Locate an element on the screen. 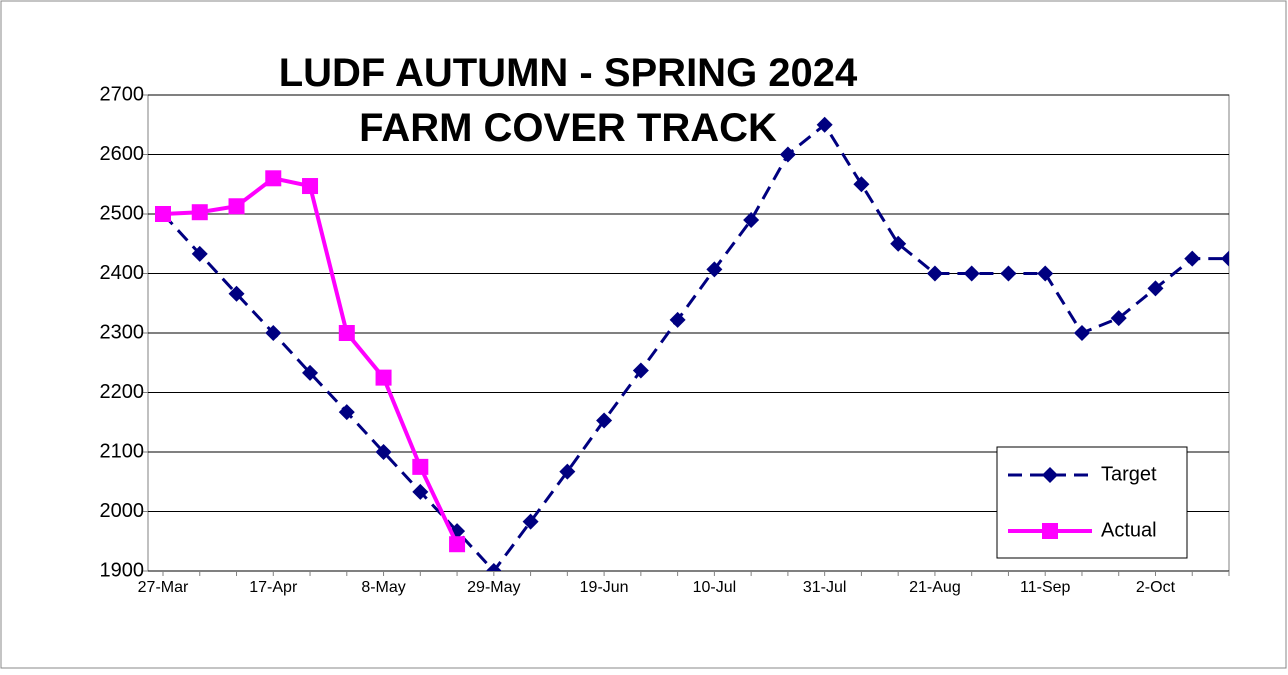 The width and height of the screenshot is (1288, 675). x-tick-label: 11-Sep is located at coordinates (1045, 587).